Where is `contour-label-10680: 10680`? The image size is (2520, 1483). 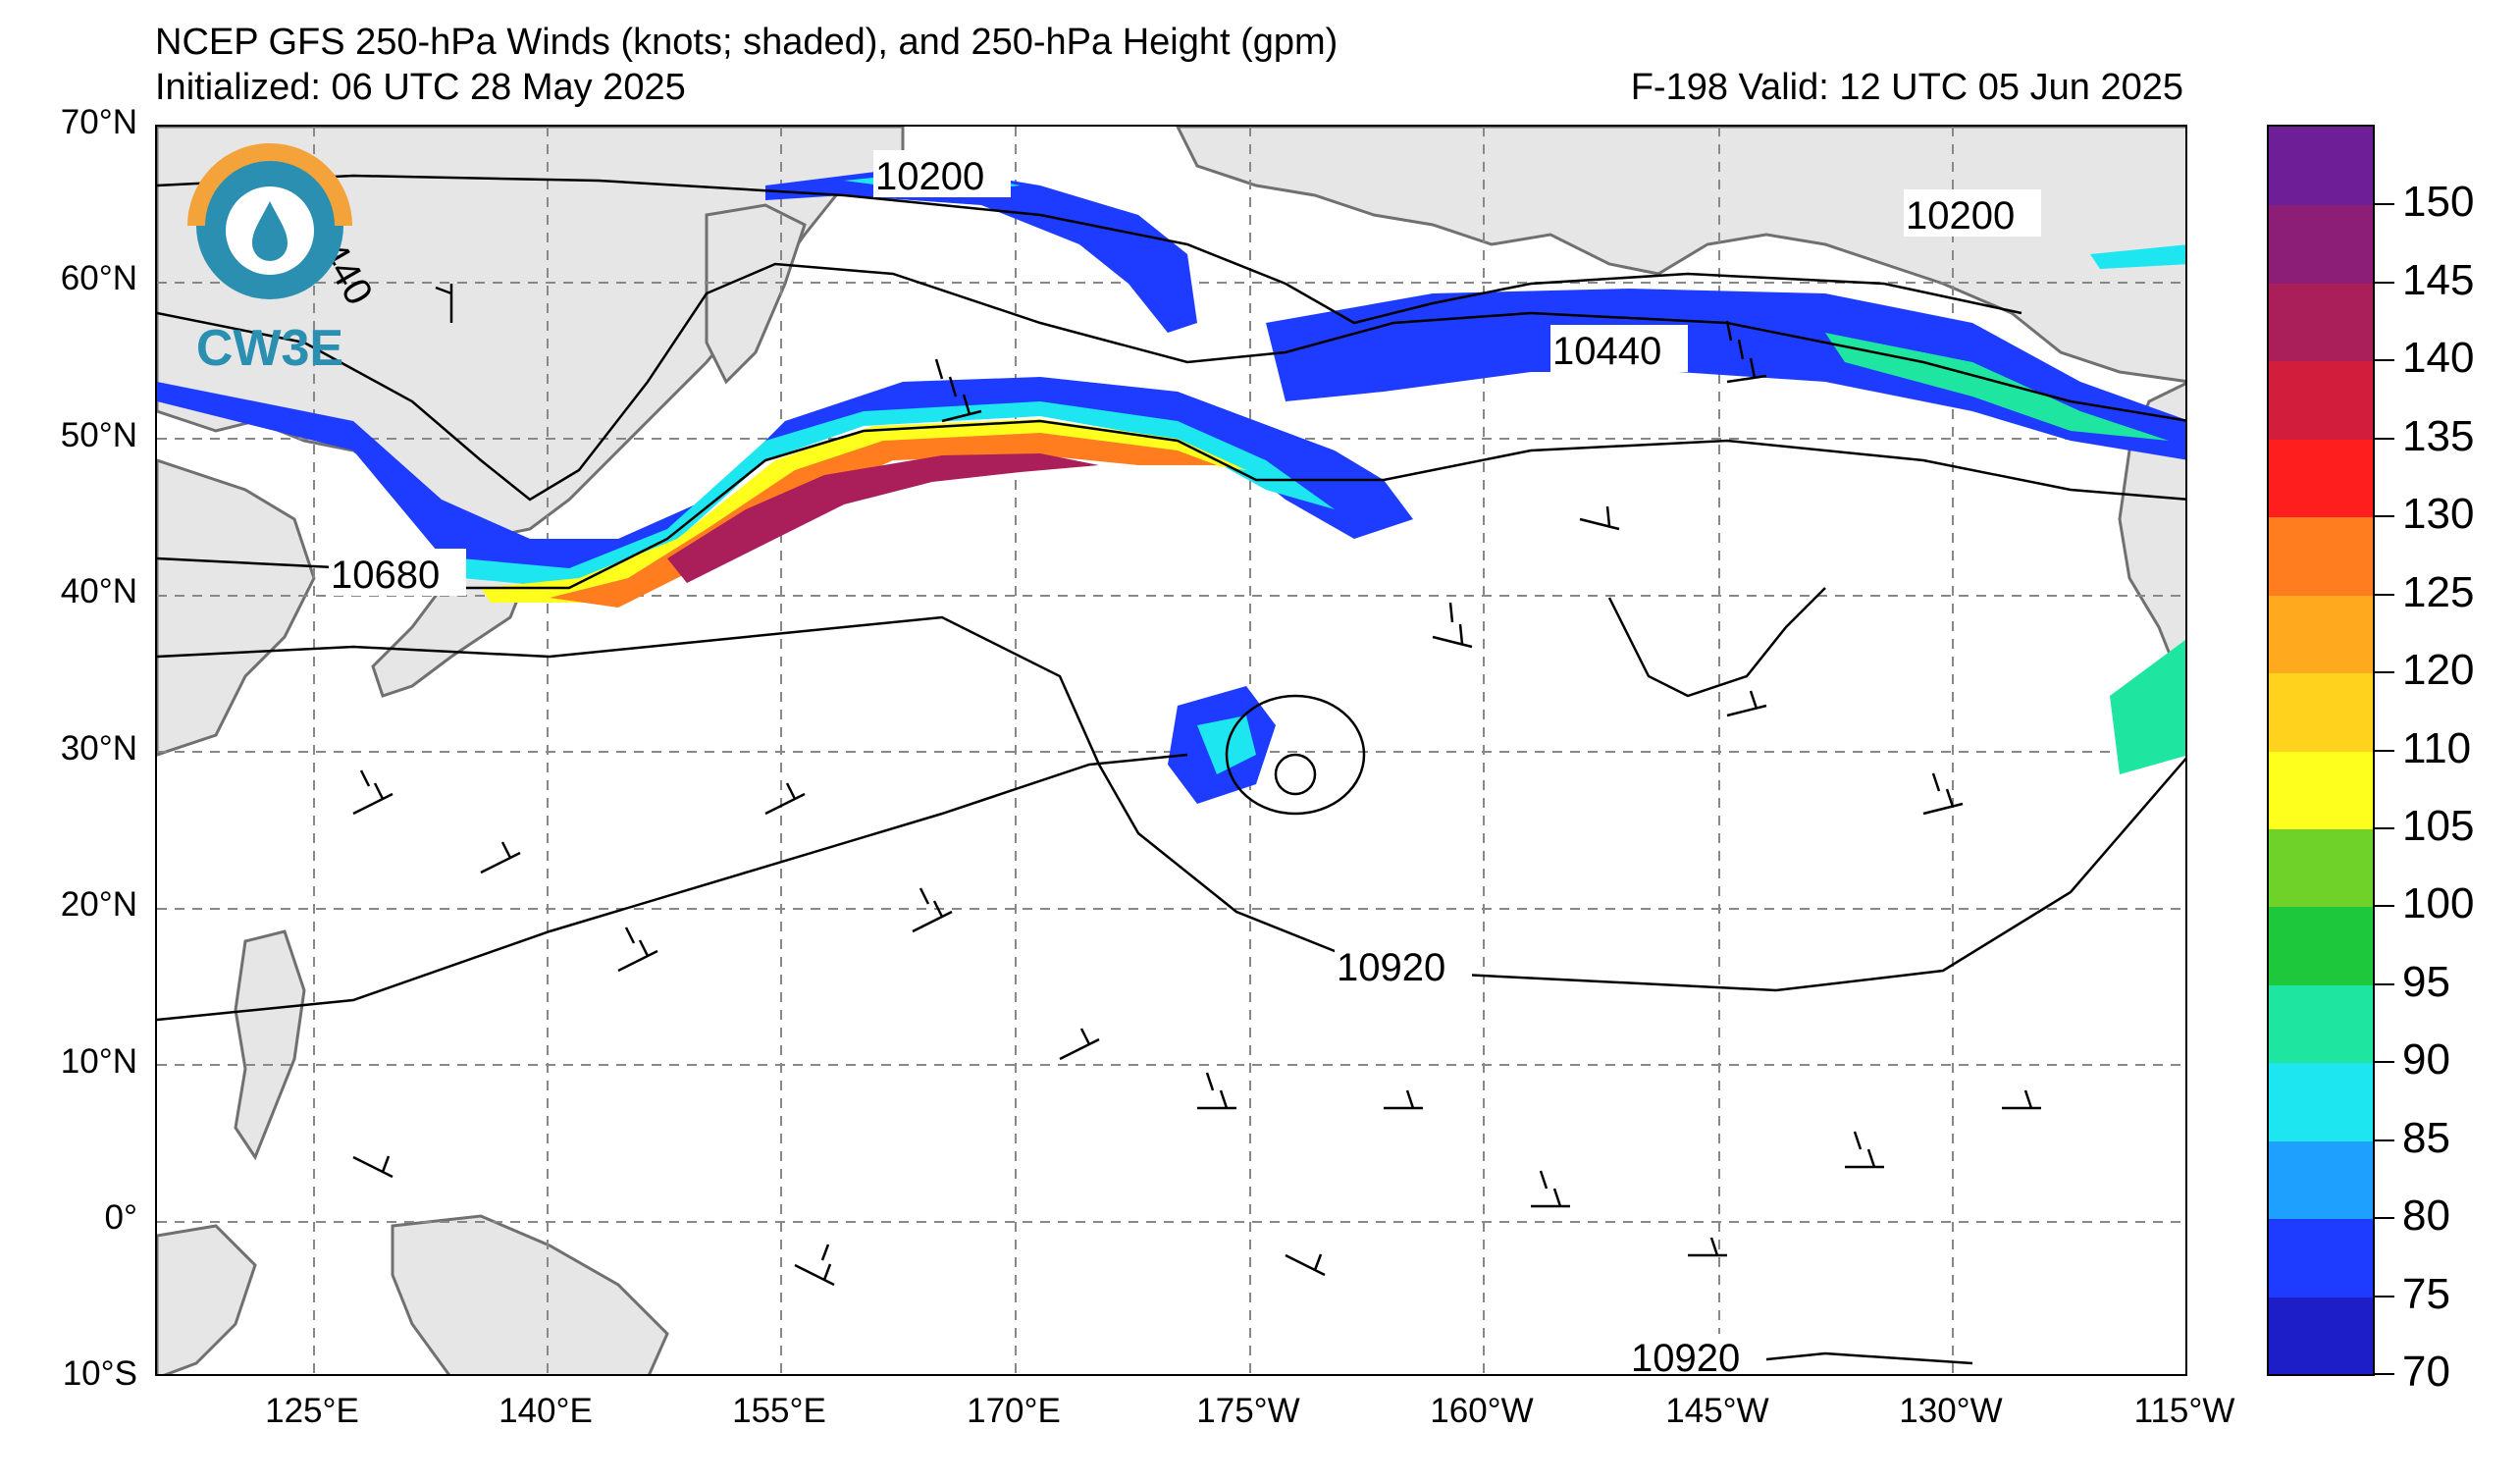 contour-label-10680: 10680 is located at coordinates (385, 575).